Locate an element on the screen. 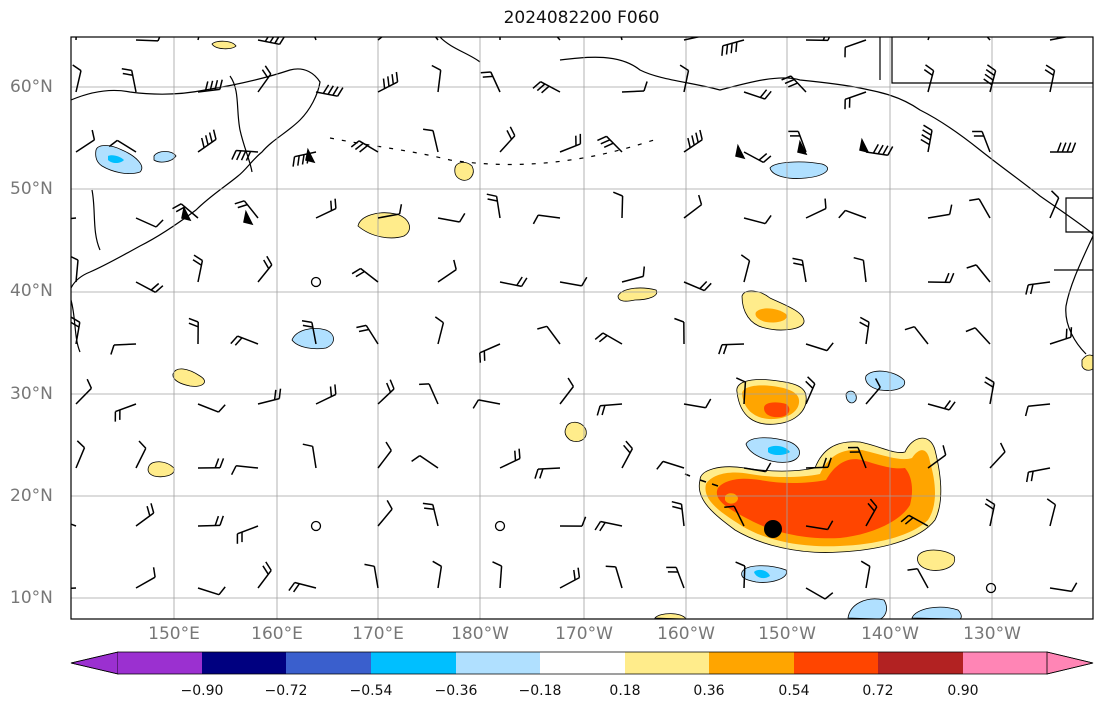  lat-label-30n: 30°N is located at coordinates (31, 394).